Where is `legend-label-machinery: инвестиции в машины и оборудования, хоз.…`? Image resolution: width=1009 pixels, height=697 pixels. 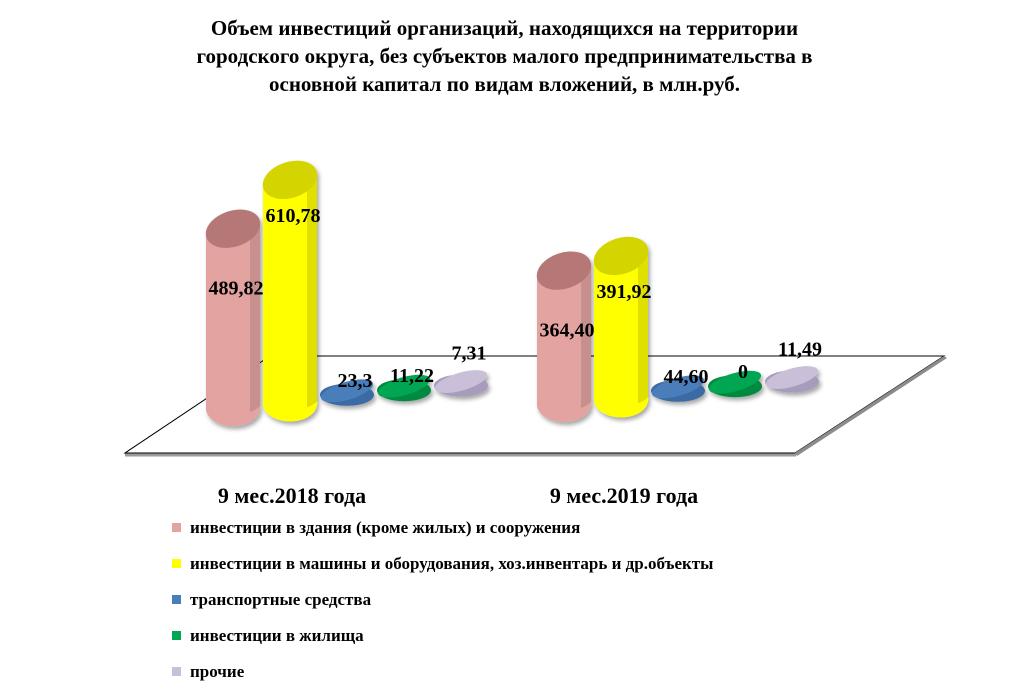 legend-label-machinery: инвестиции в машины и оборудования, хоз.… is located at coordinates (452, 563).